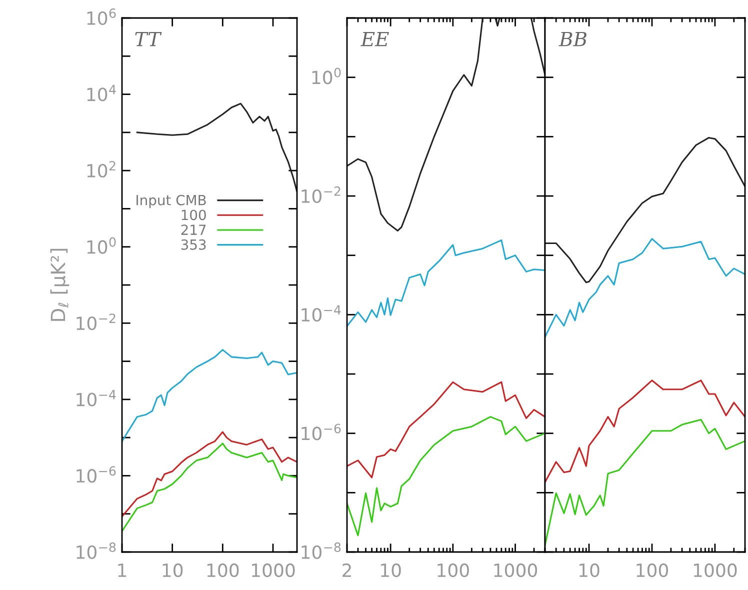 The image size is (748, 590). What do you see at coordinates (171, 201) in the screenshot?
I see `legend-label: Input CMB` at bounding box center [171, 201].